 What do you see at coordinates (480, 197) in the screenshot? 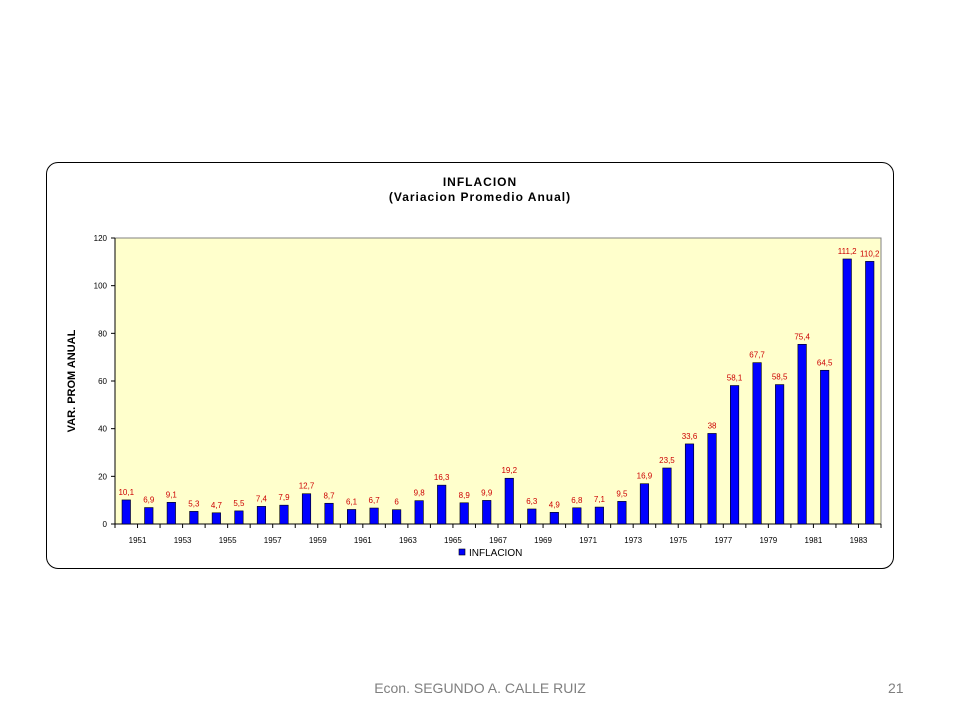
I see `chart-subtitle: (Variacion Promedio Anual)` at bounding box center [480, 197].